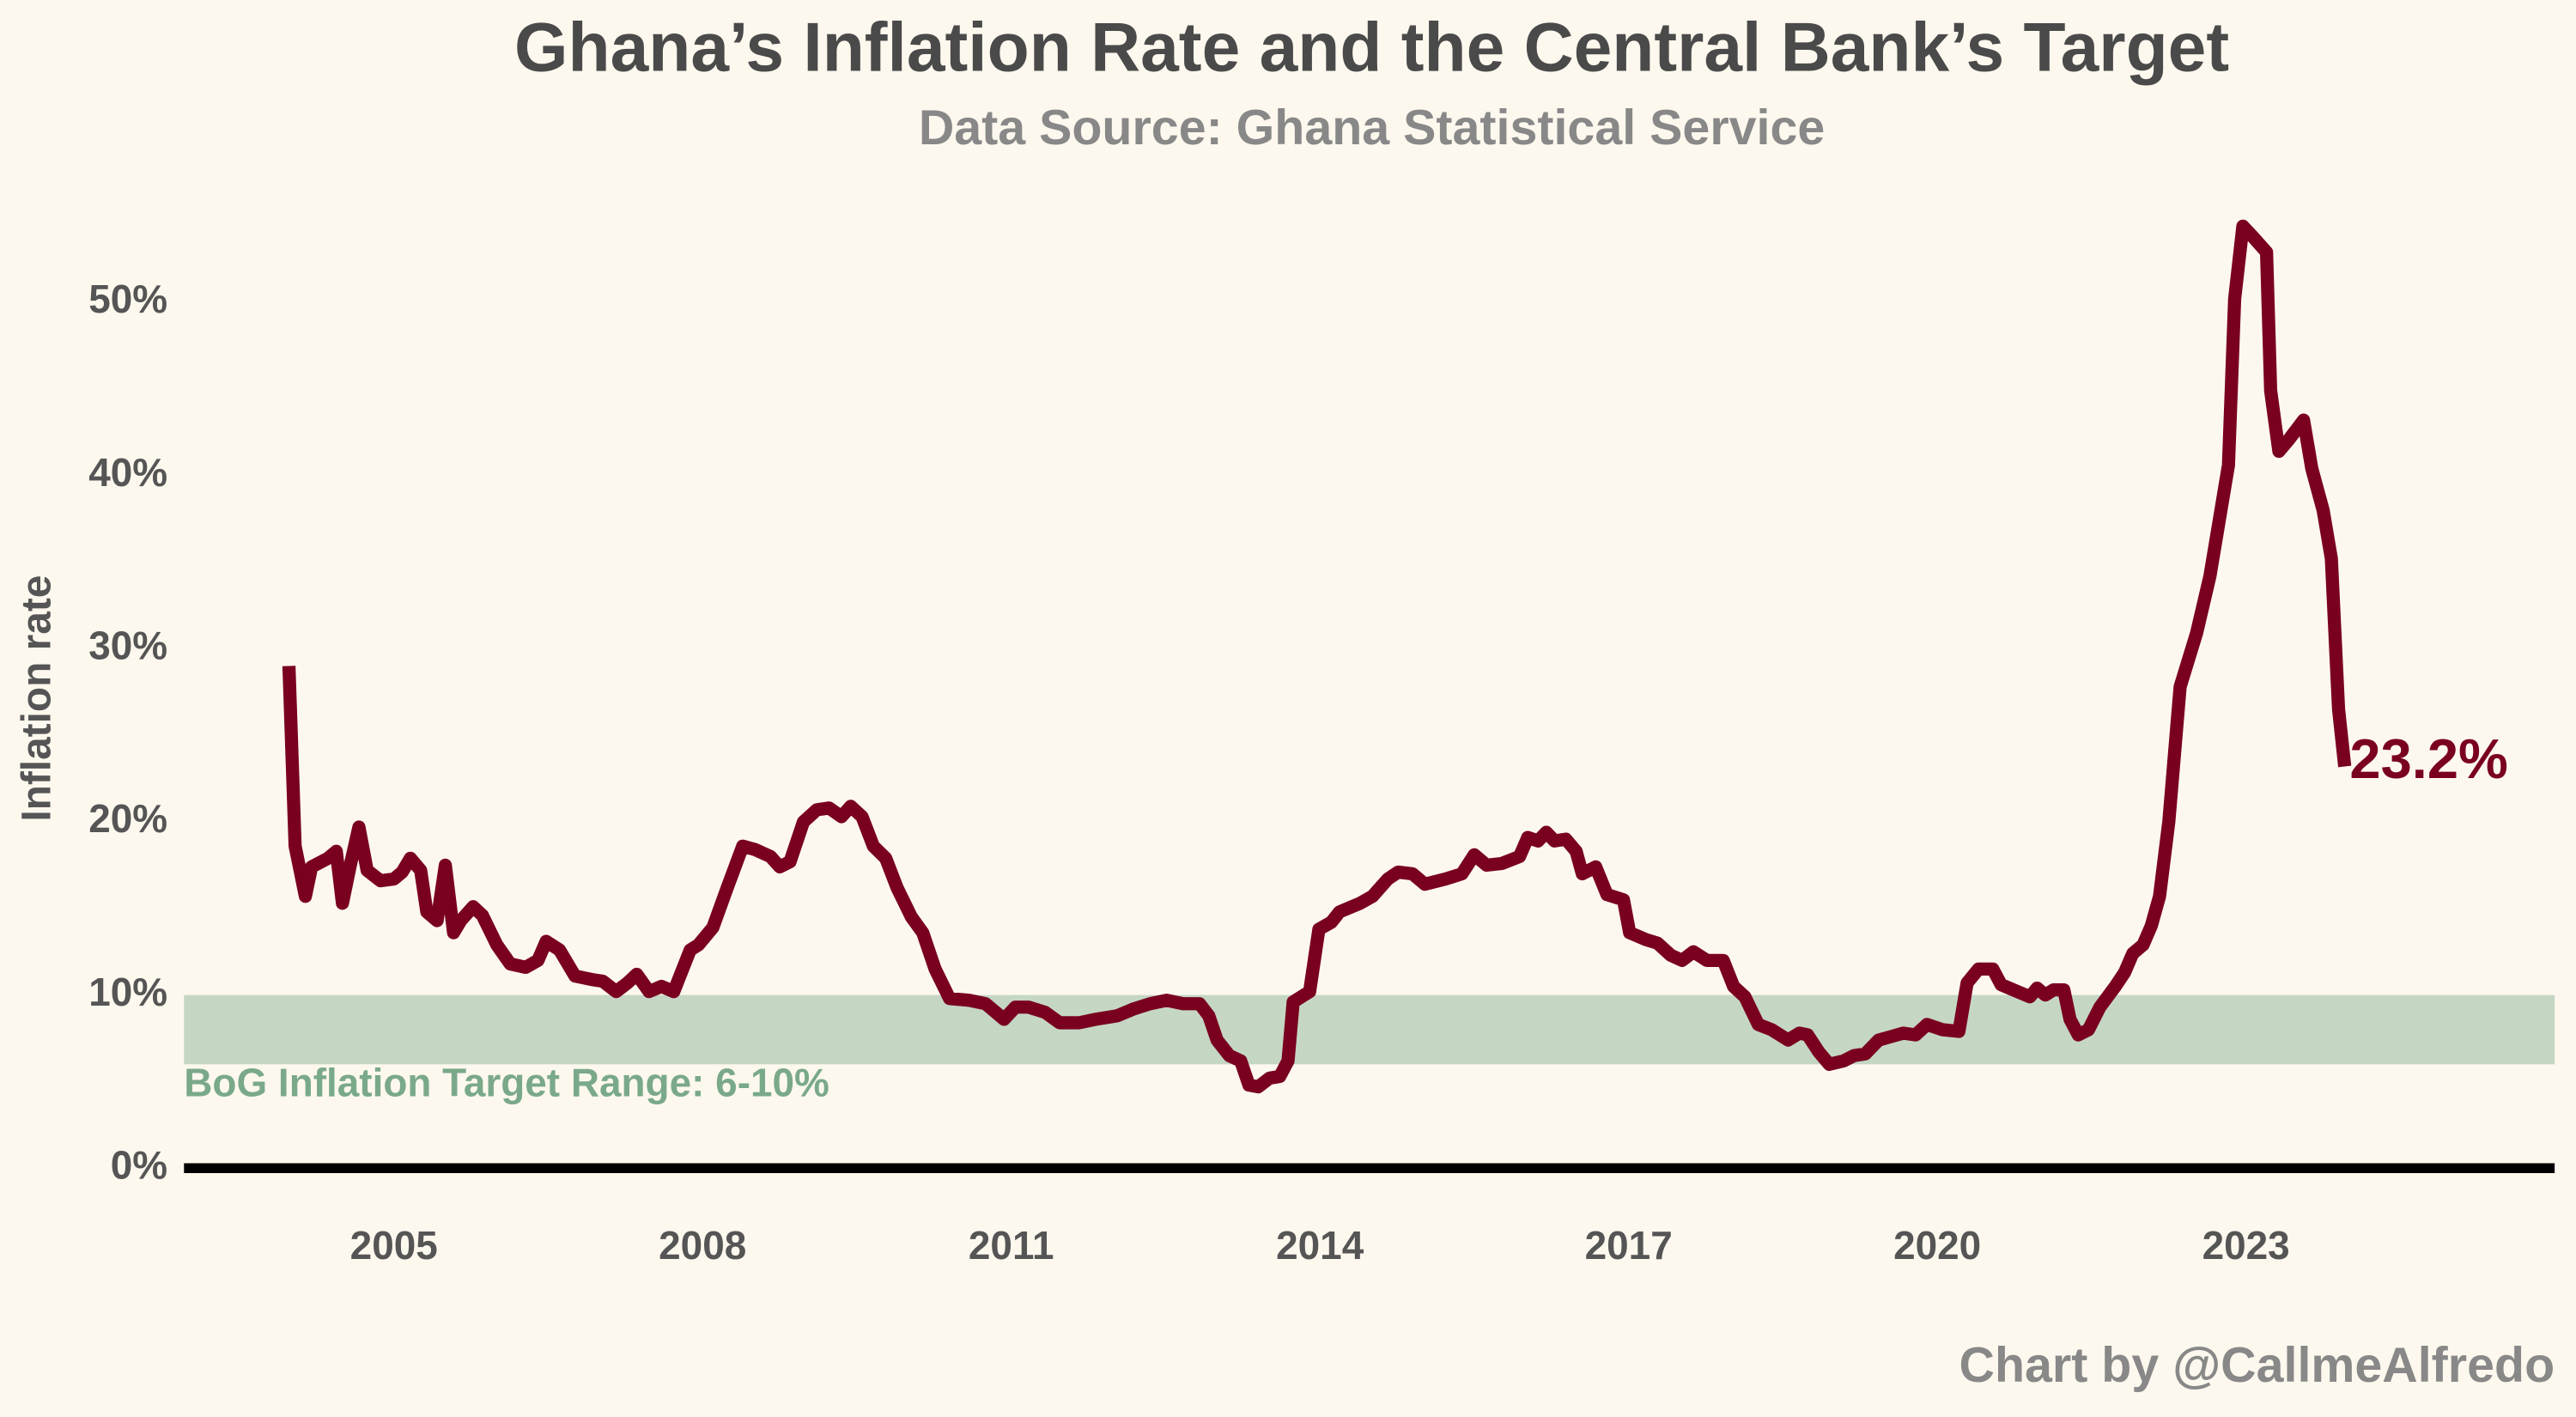 The width and height of the screenshot is (2576, 1417). What do you see at coordinates (128, 299) in the screenshot?
I see `y-tick-label: 50%` at bounding box center [128, 299].